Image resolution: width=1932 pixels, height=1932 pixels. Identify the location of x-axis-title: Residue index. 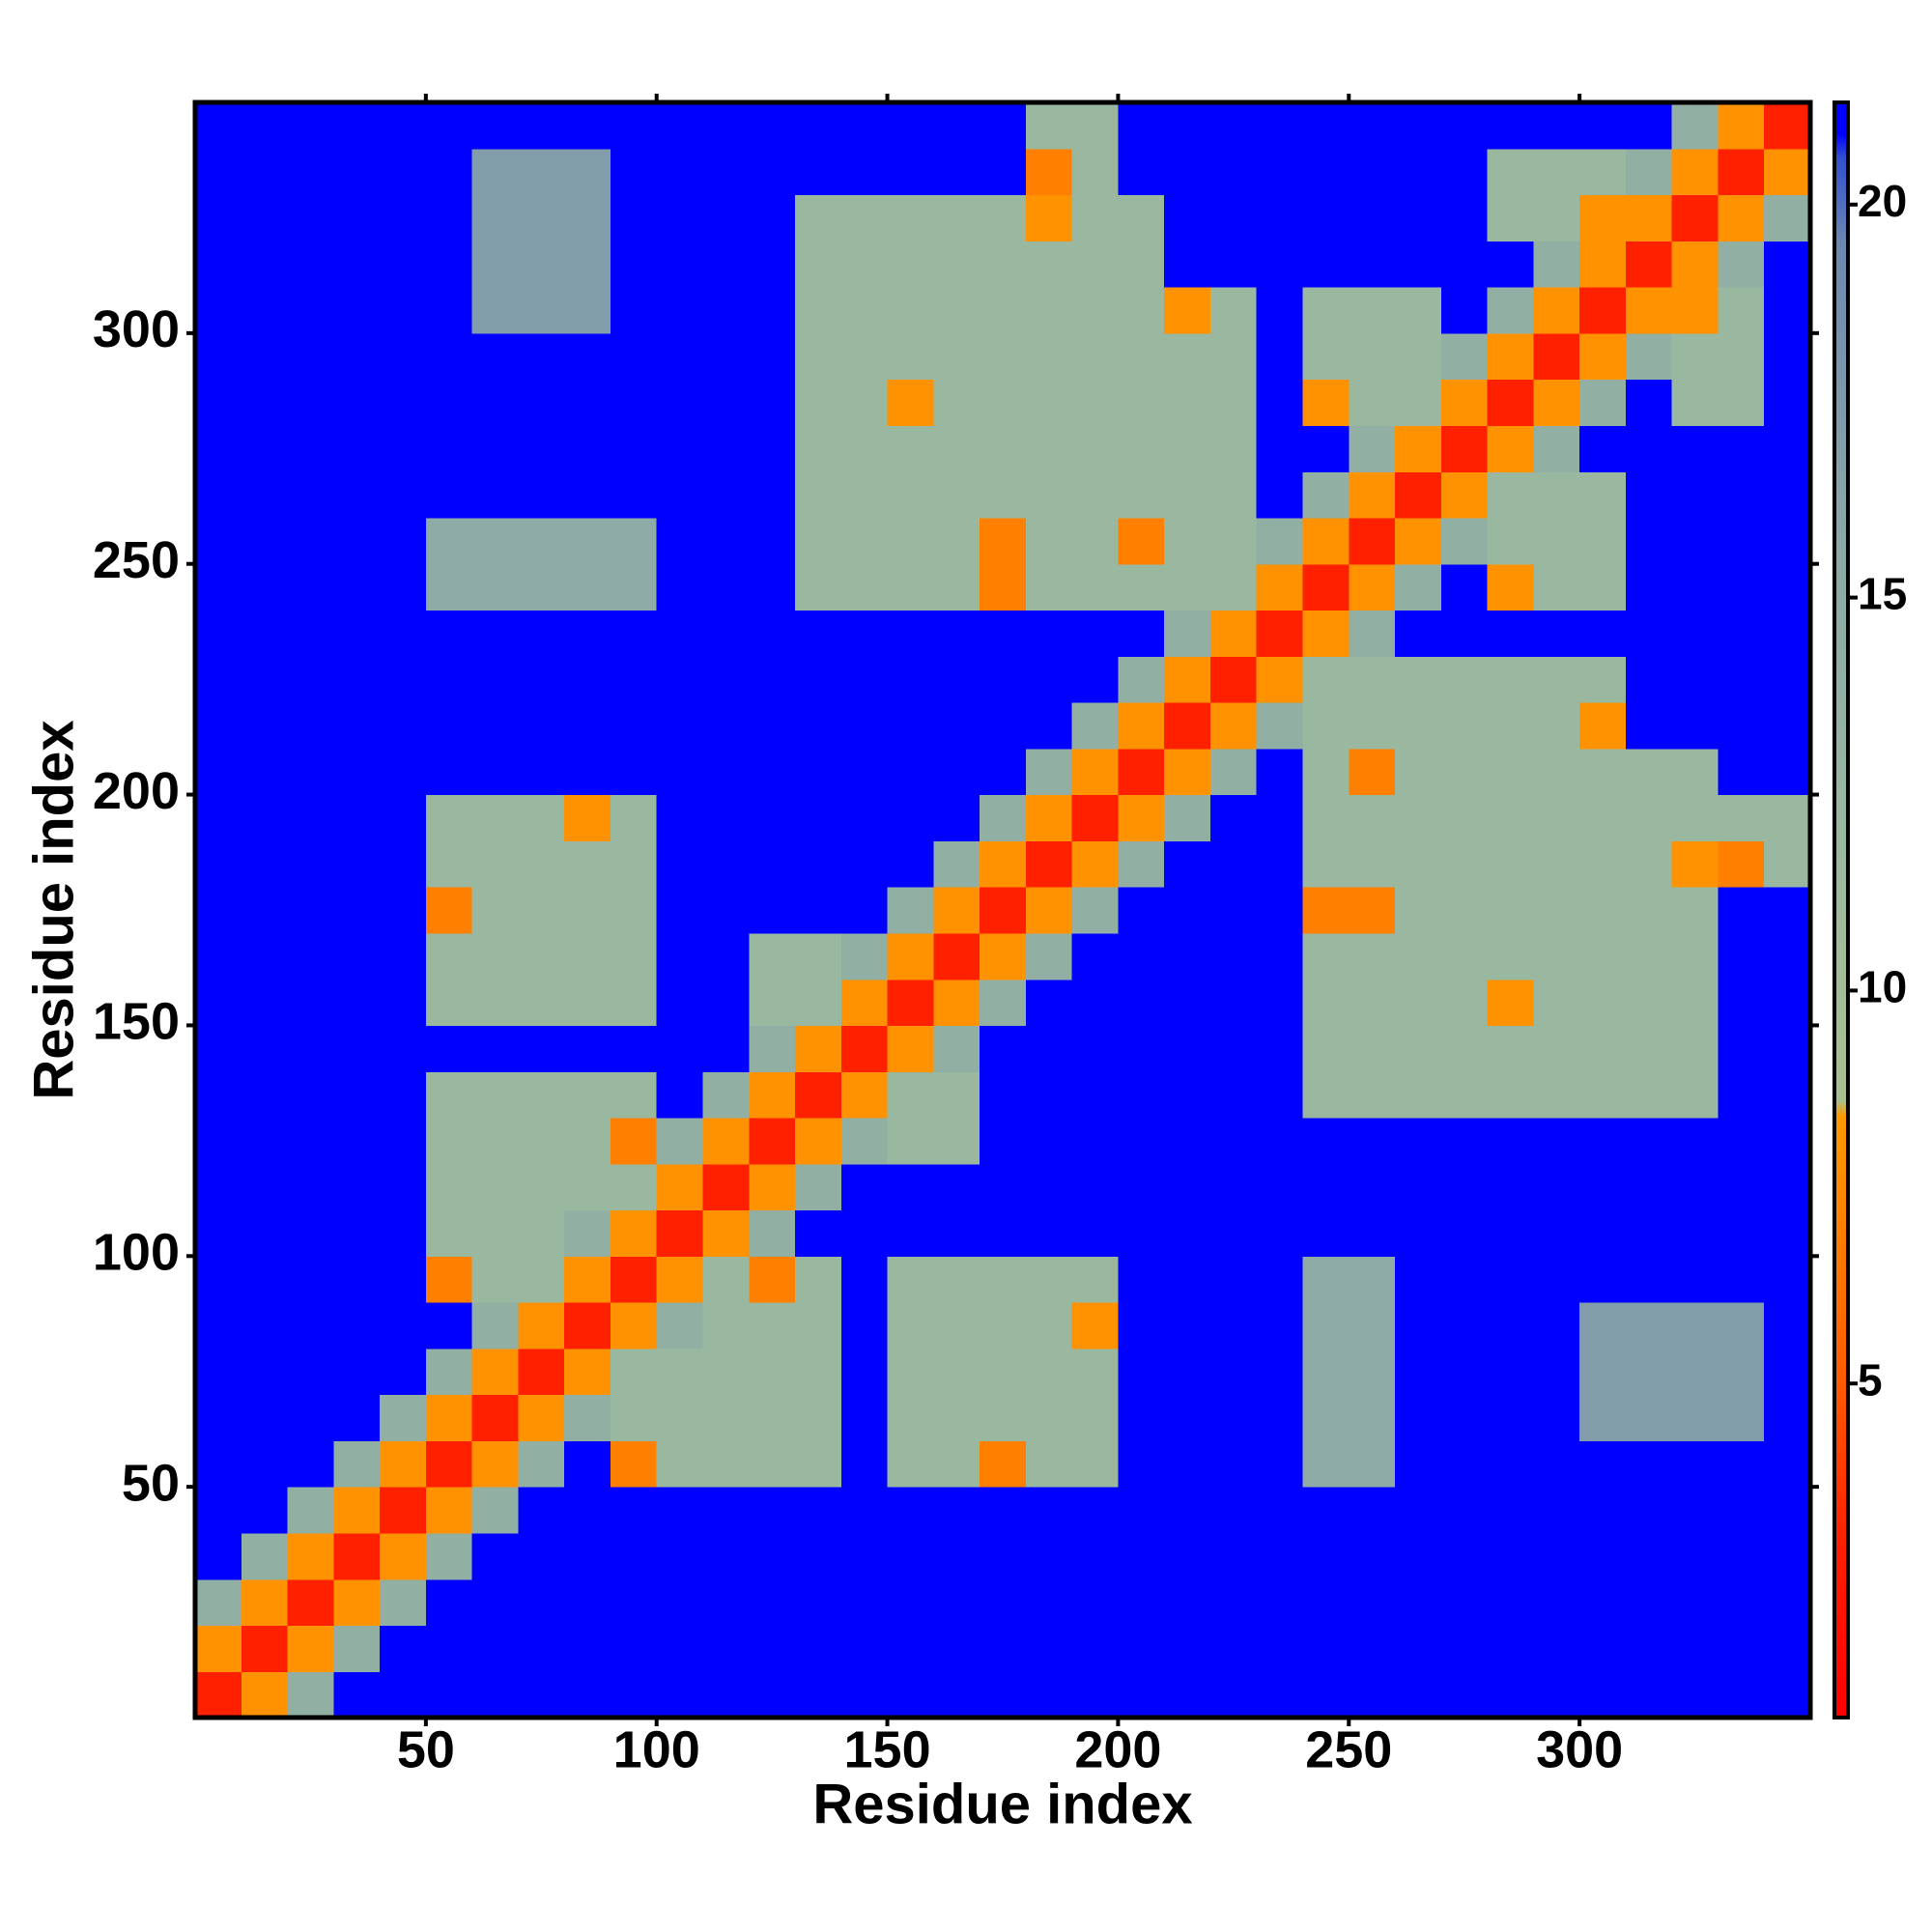
(1002, 1804).